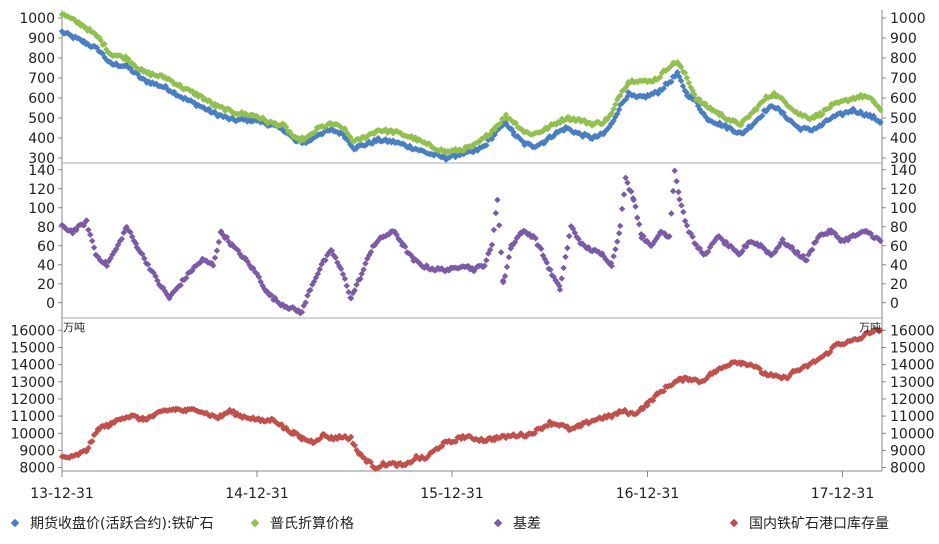 Image resolution: width=939 pixels, height=544 pixels. What do you see at coordinates (903, 139) in the screenshot?
I see `y-tick-label-right: 400` at bounding box center [903, 139].